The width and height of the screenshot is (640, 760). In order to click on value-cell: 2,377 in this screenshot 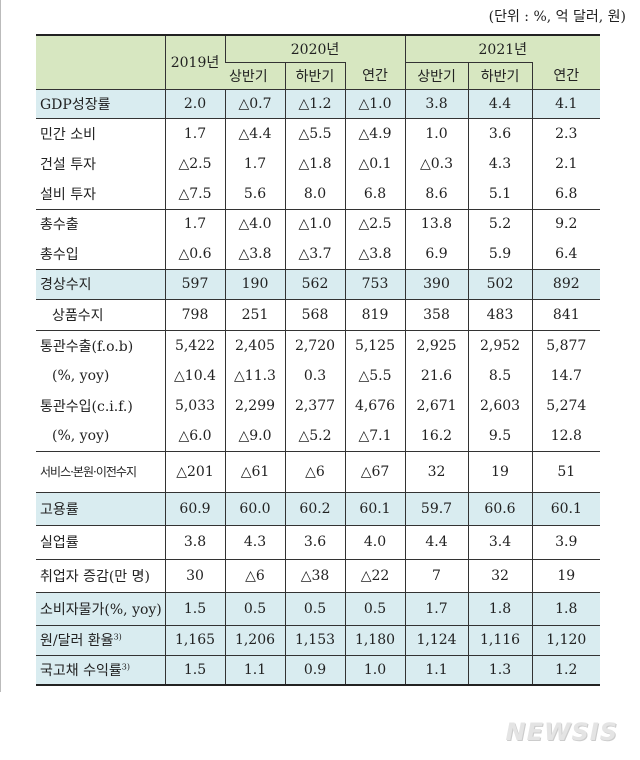, I will do `click(314, 406)`.